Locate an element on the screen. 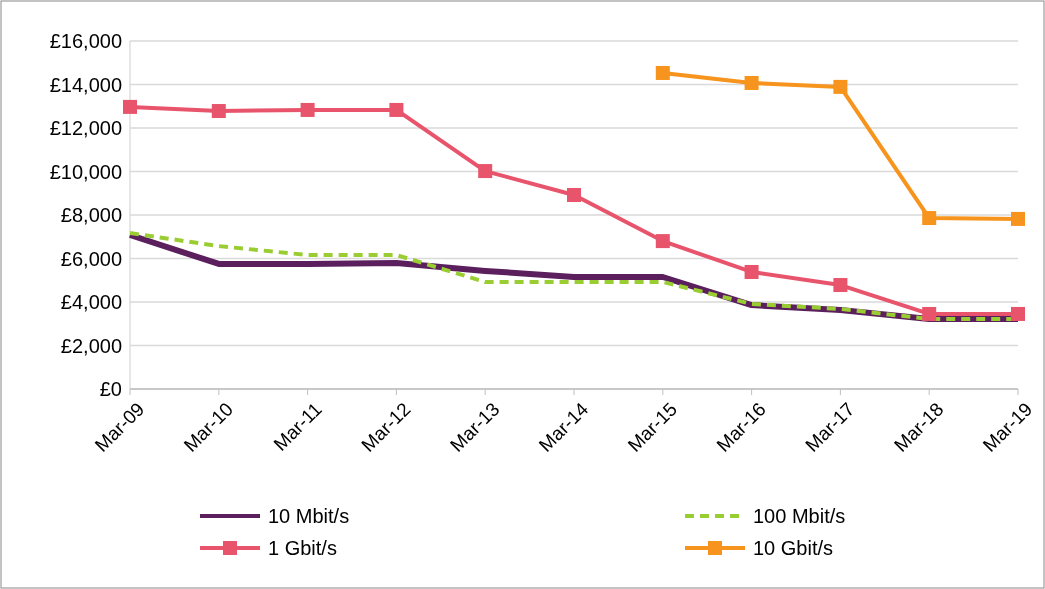  y-tick-label: £6,000 is located at coordinates (91, 258).